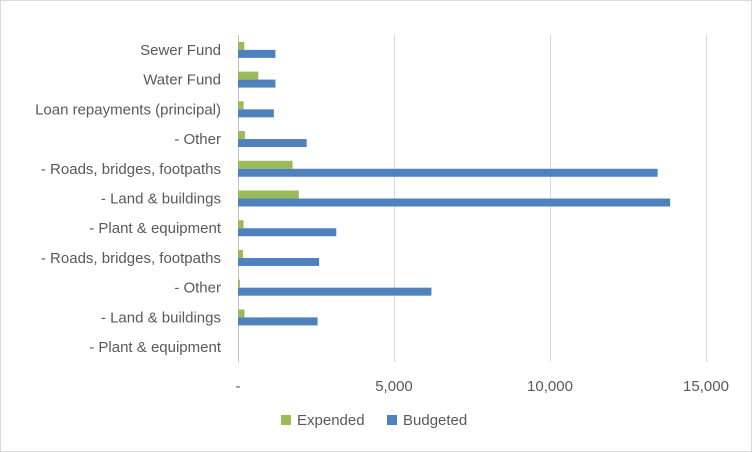 This screenshot has width=752, height=452. What do you see at coordinates (128, 109) in the screenshot?
I see `category-label: Loan repayments (principal)` at bounding box center [128, 109].